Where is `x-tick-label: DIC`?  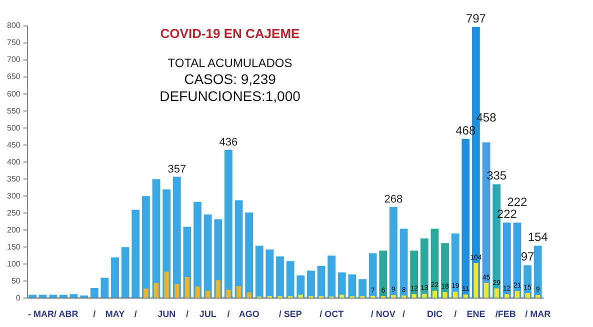
x-tick-label: DIC is located at coordinates (434, 314).